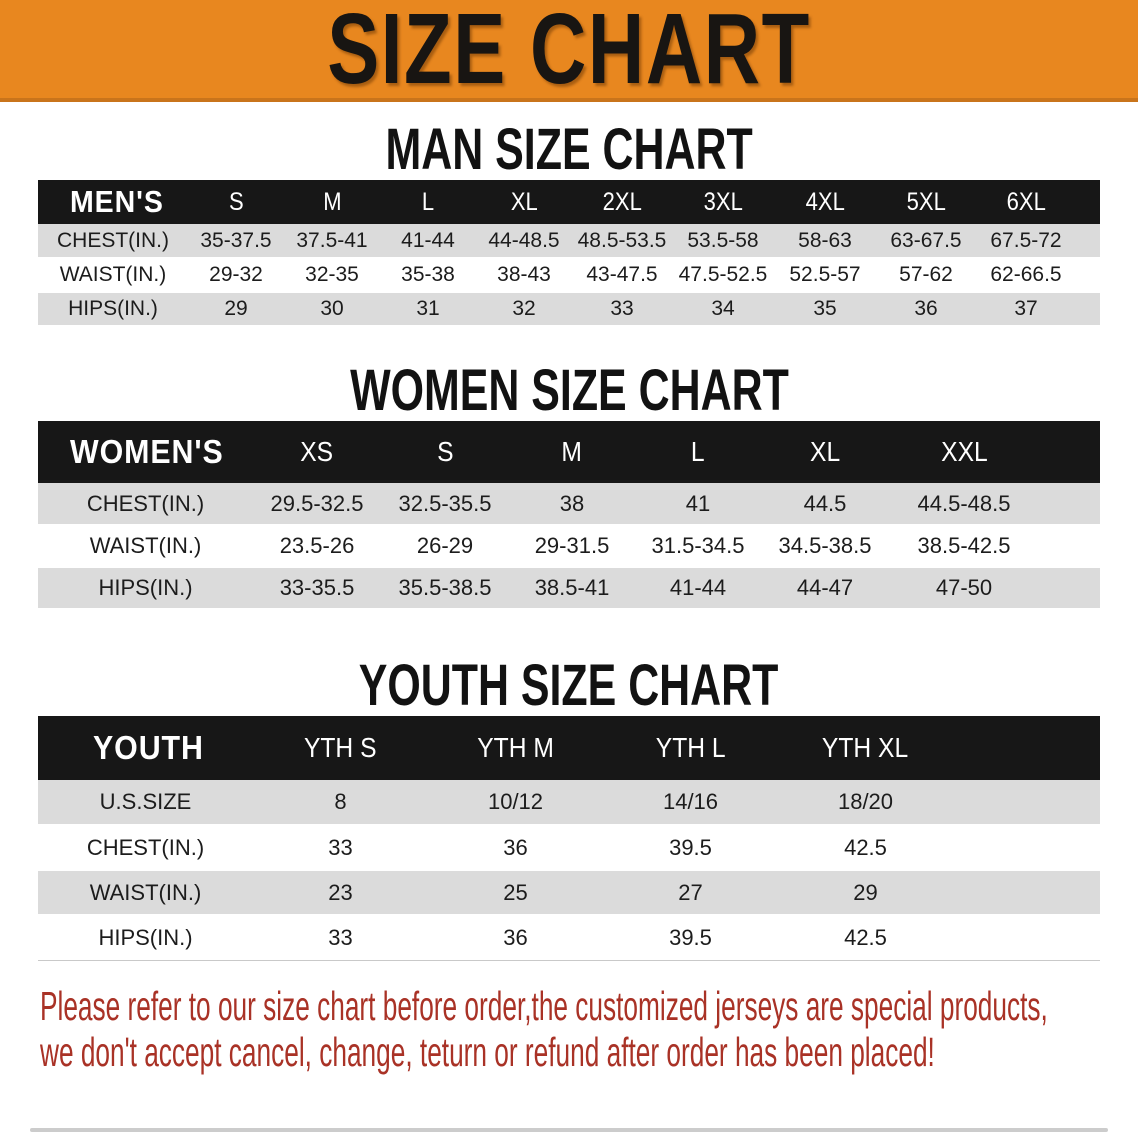 The image size is (1138, 1132). What do you see at coordinates (332, 308) in the screenshot?
I see `size-value: 30` at bounding box center [332, 308].